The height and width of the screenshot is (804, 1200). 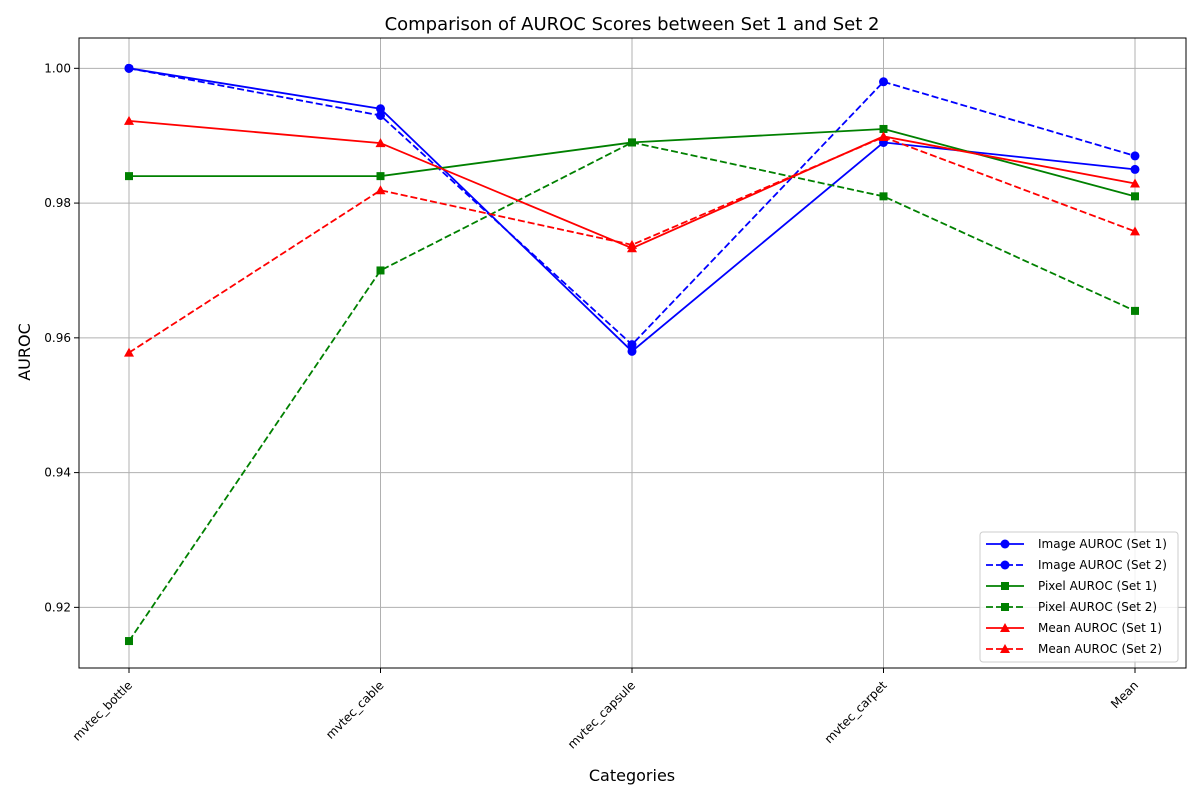 I want to click on legend-item: Image AUROC (Set 2), so click(x=1076, y=565).